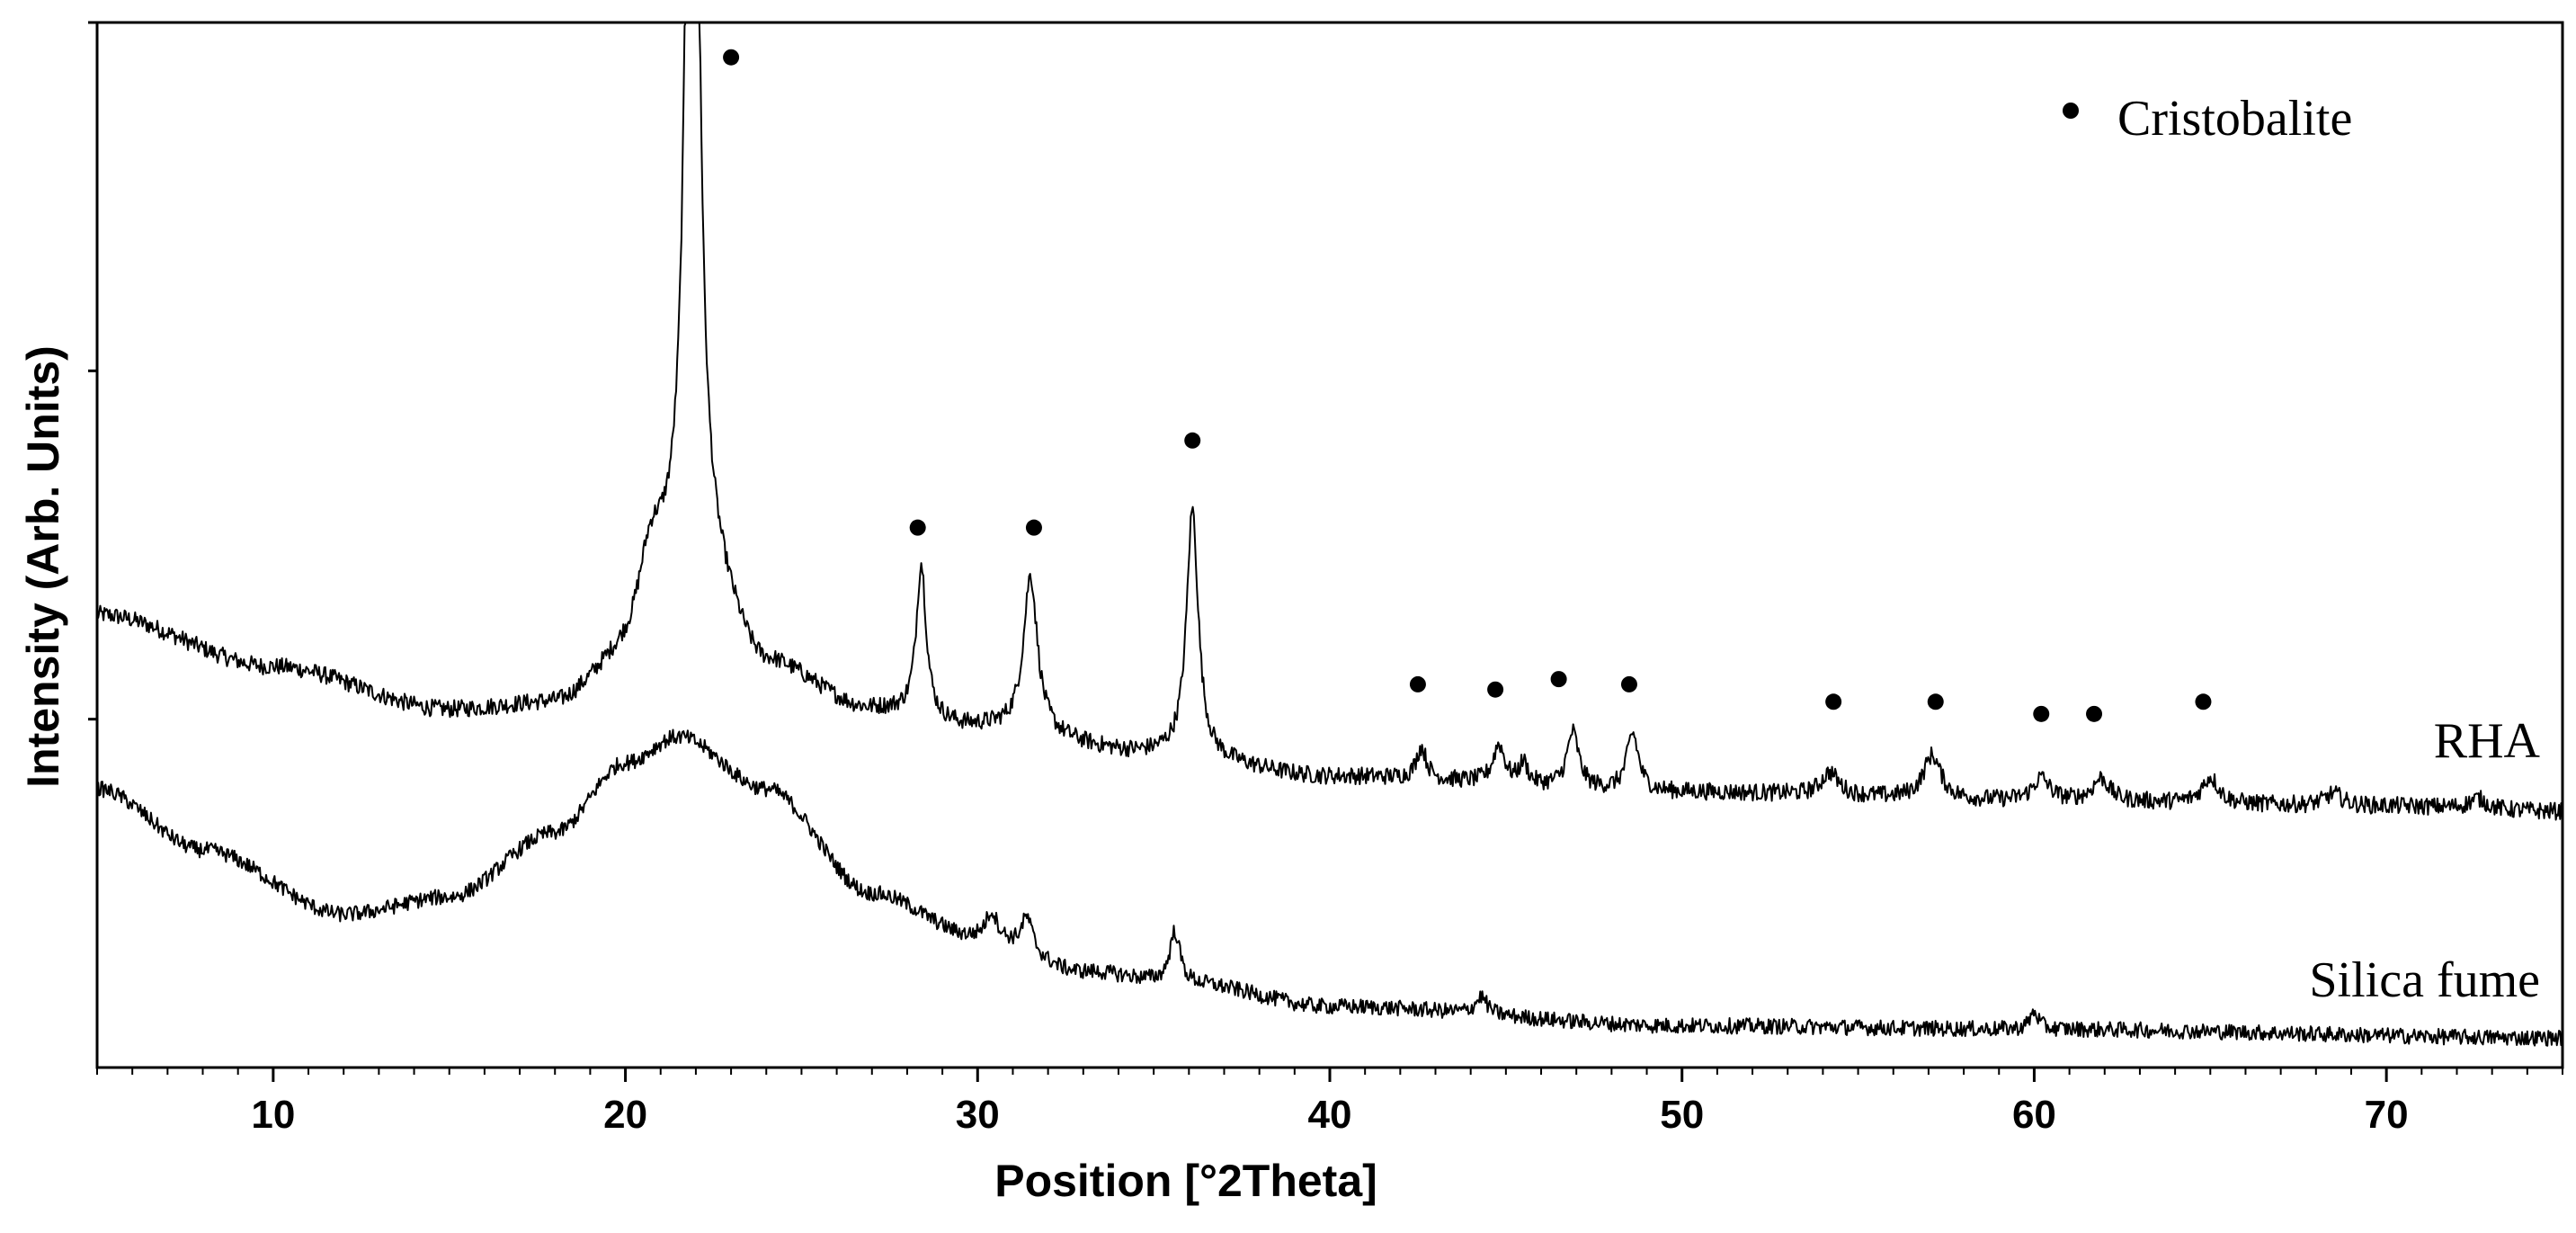 The height and width of the screenshot is (1233, 2576). I want to click on x-tick-label: 60, so click(2034, 1115).